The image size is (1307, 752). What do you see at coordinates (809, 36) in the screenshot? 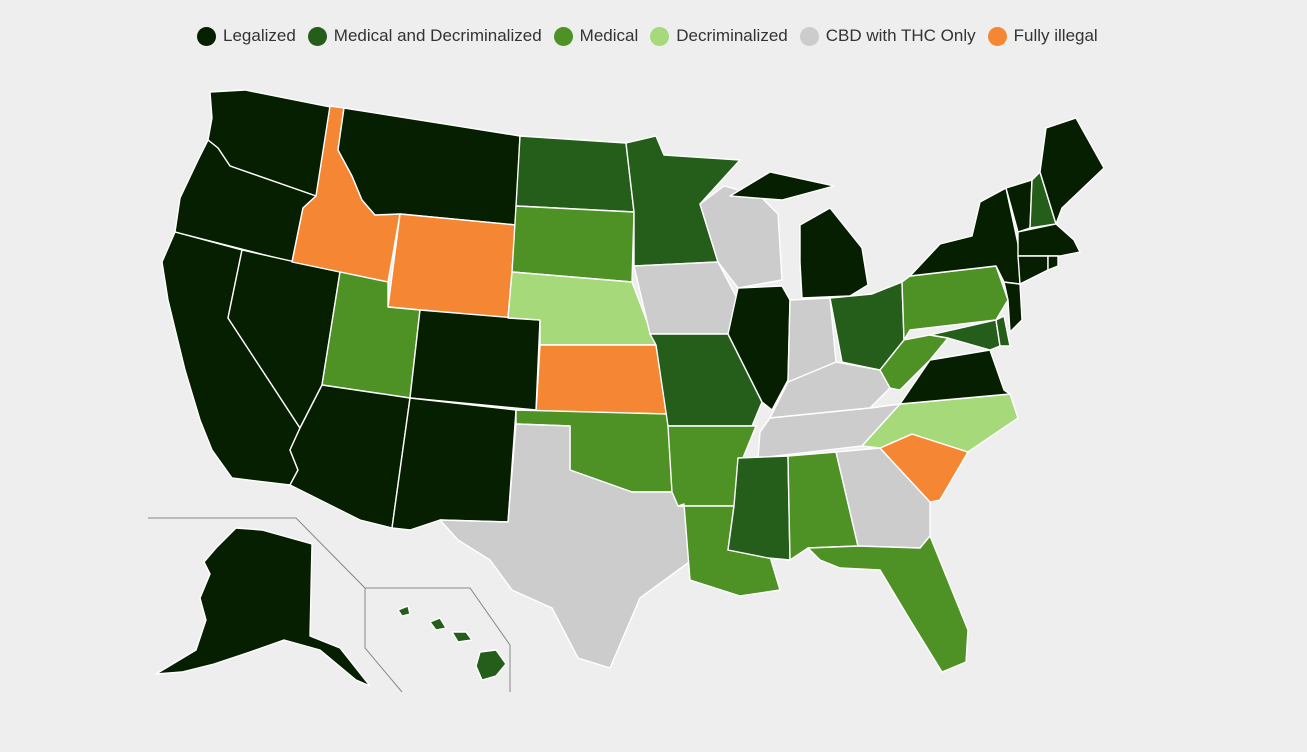
I see `legend-swatch-cbd-with-thc-only` at bounding box center [809, 36].